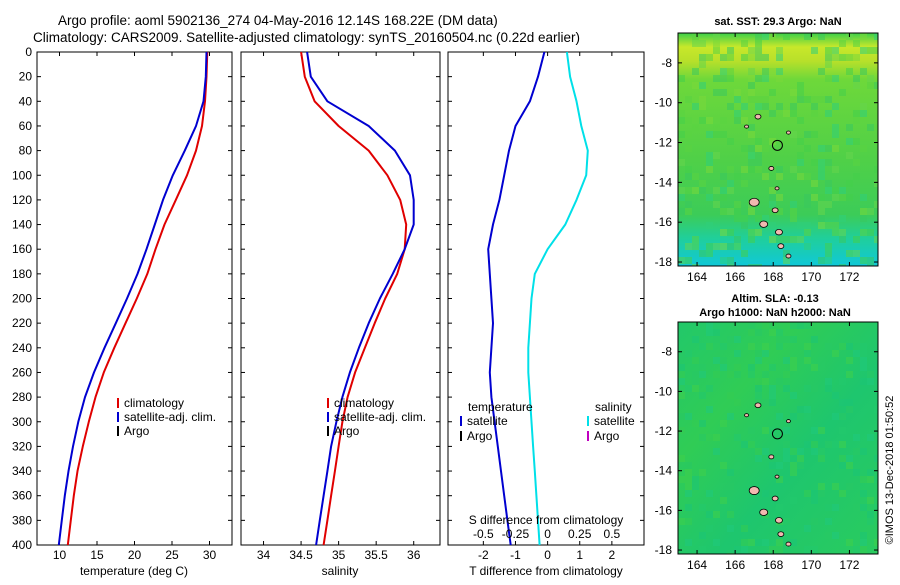 This screenshot has width=900, height=585. I want to click on lat-tick-label: -16, so click(664, 510).